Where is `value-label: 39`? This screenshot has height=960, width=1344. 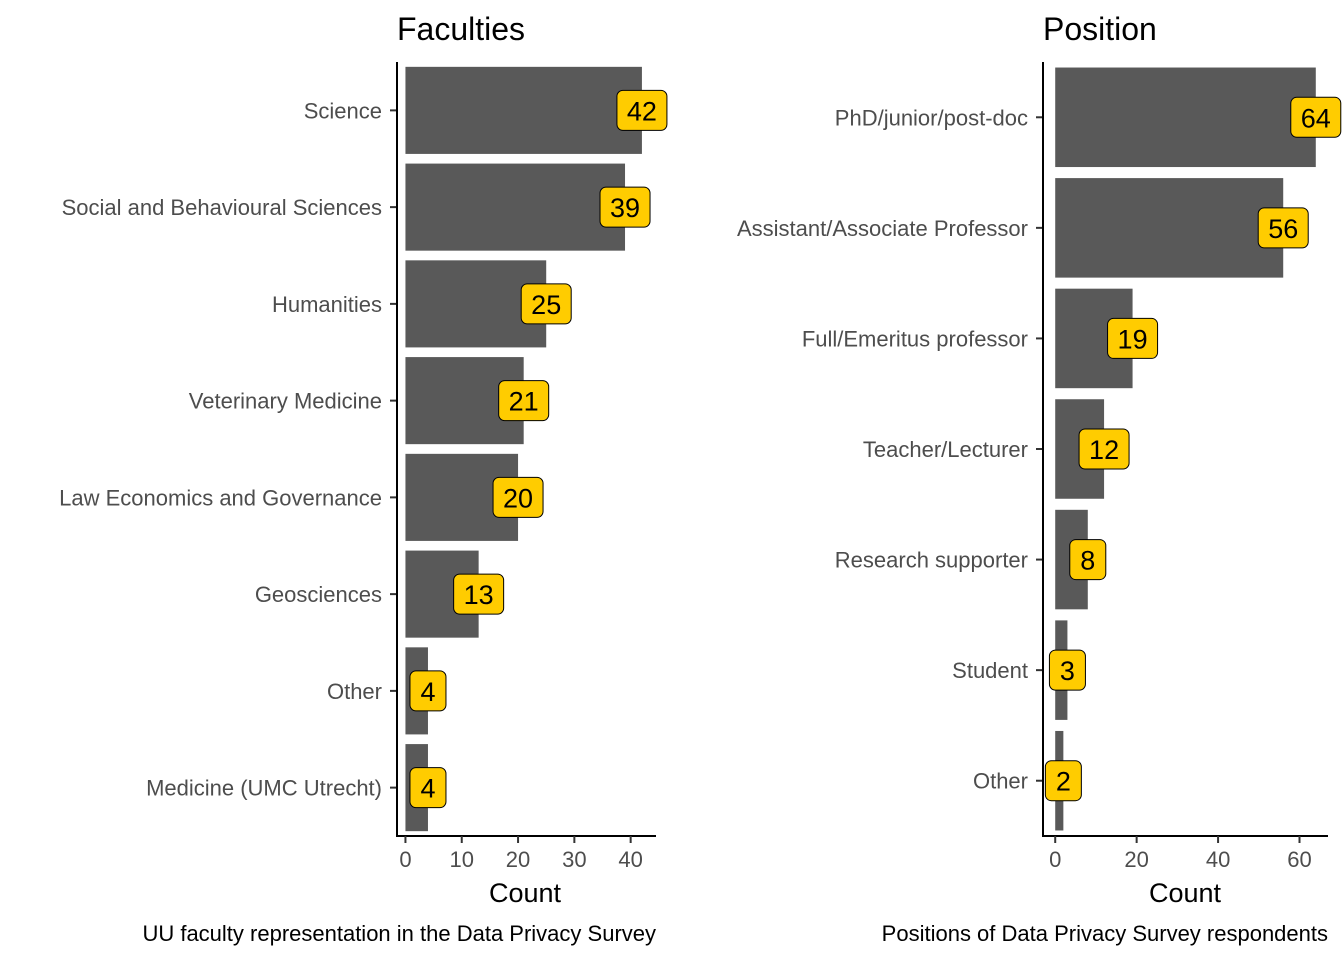 value-label: 39 is located at coordinates (625, 208).